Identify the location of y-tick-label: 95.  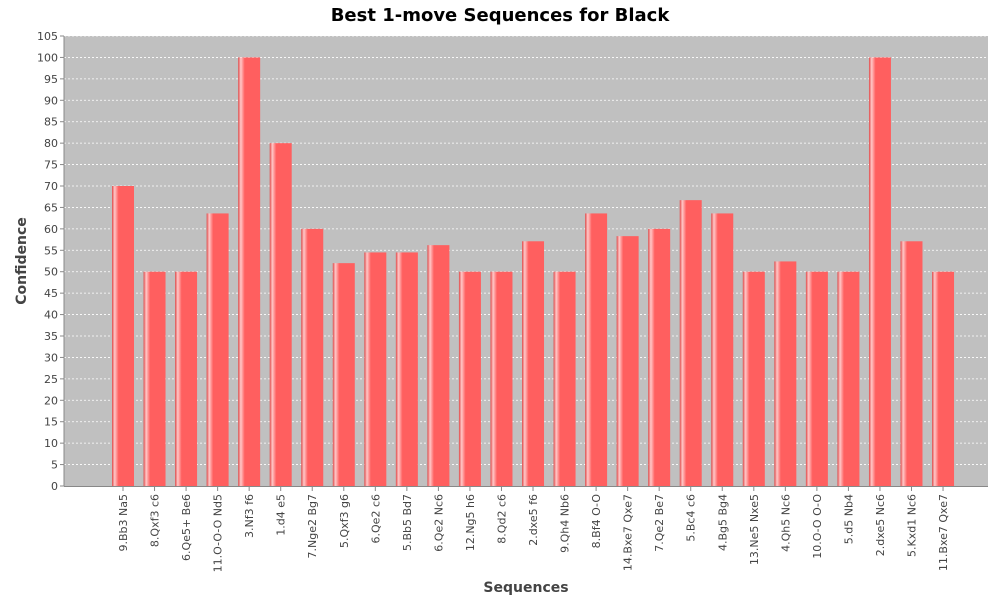
(51, 79).